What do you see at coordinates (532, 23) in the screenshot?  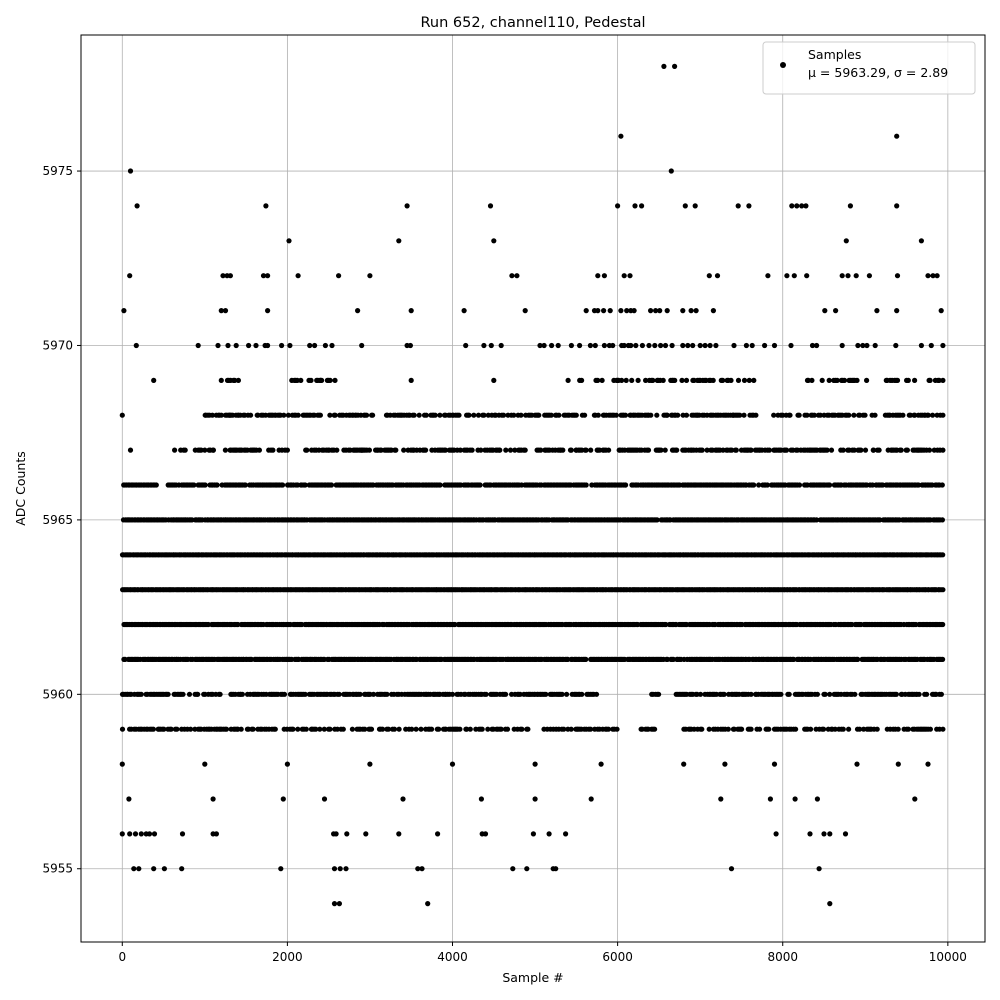 I see `chart-title: Run 652, channel110, Pedestal` at bounding box center [532, 23].